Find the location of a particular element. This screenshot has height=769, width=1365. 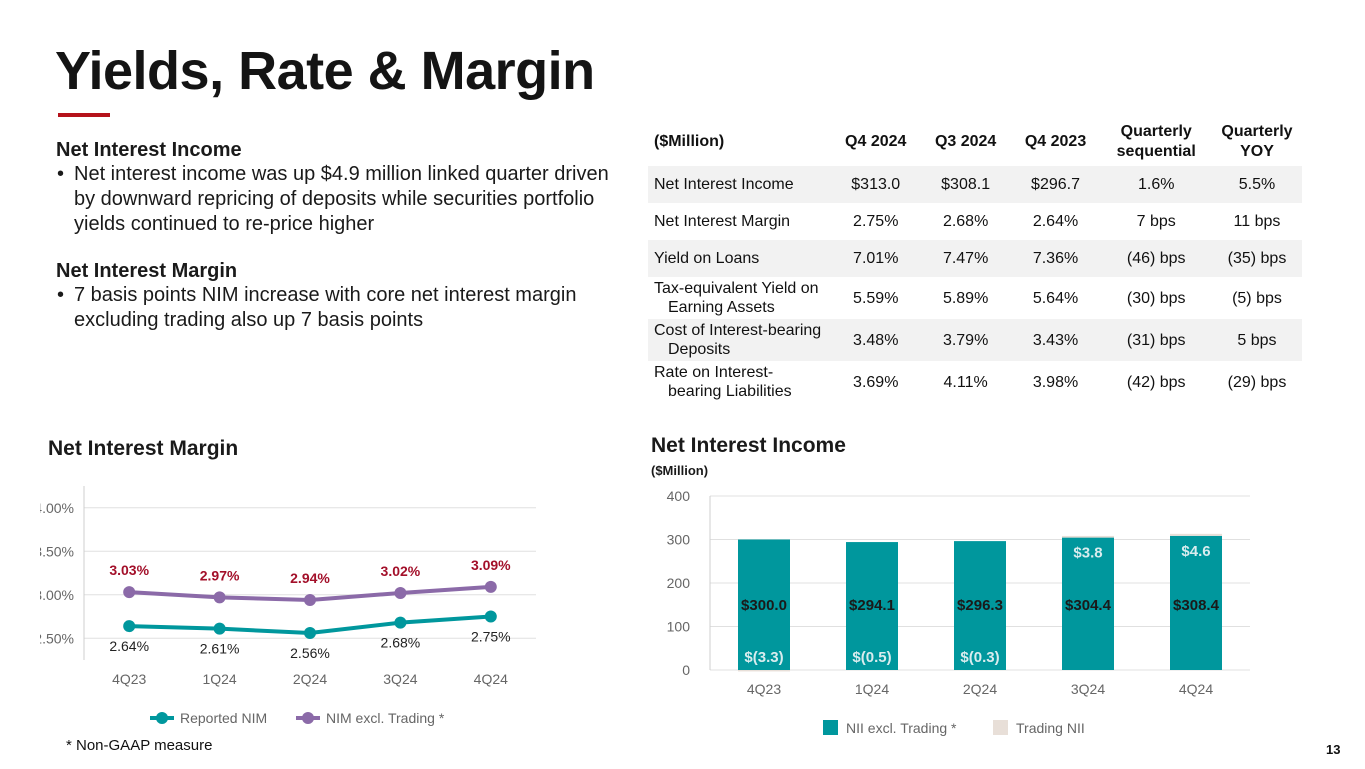

nim-chart-title: Net Interest Margin is located at coordinates (143, 448).